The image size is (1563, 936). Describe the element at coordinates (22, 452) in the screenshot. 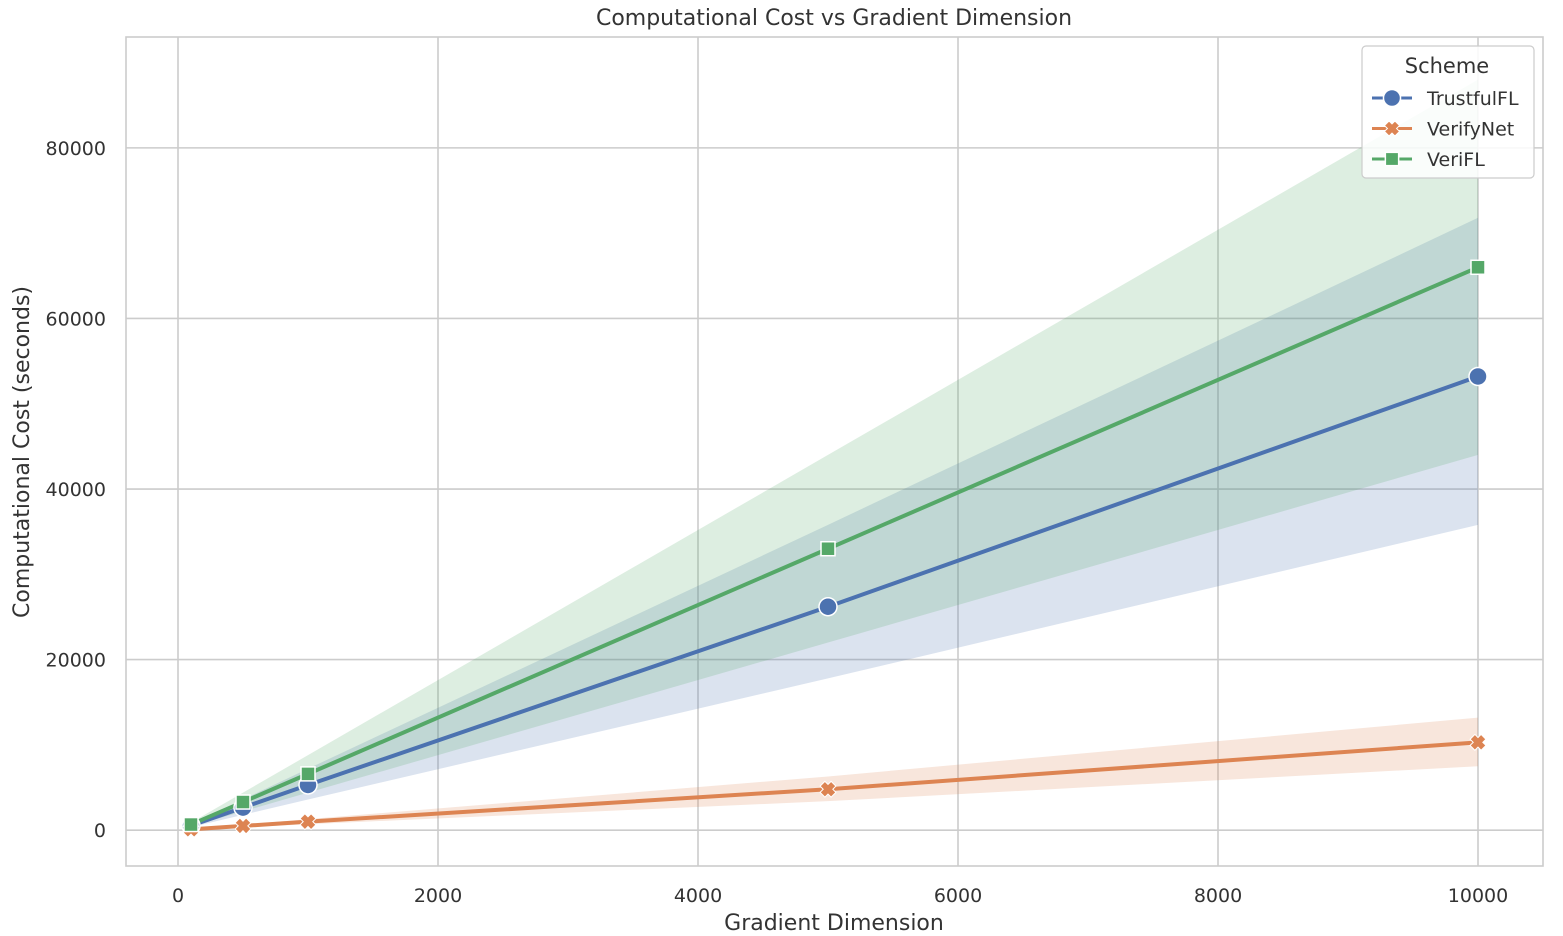

I see `y-axis-label: Computational Cost (seconds)` at that location.